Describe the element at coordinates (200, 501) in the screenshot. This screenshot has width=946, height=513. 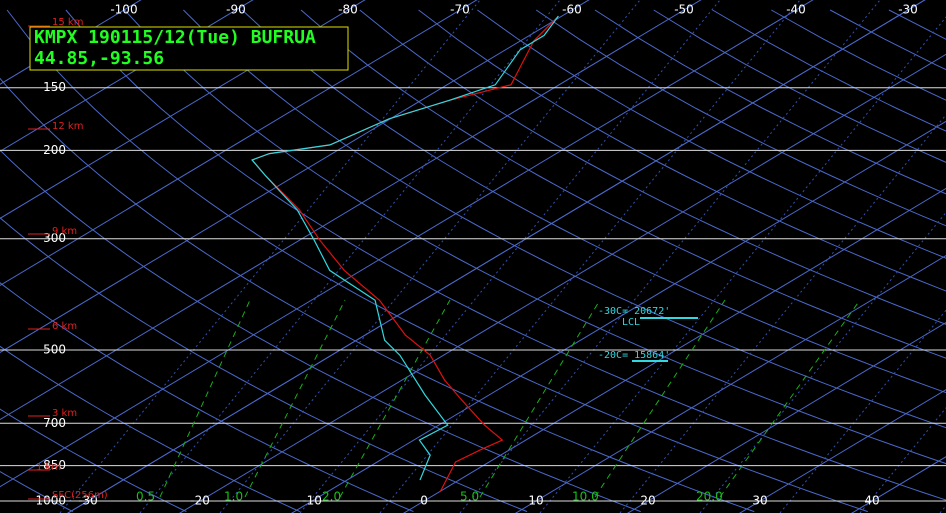
I see `x-tick-label: -20` at that location.